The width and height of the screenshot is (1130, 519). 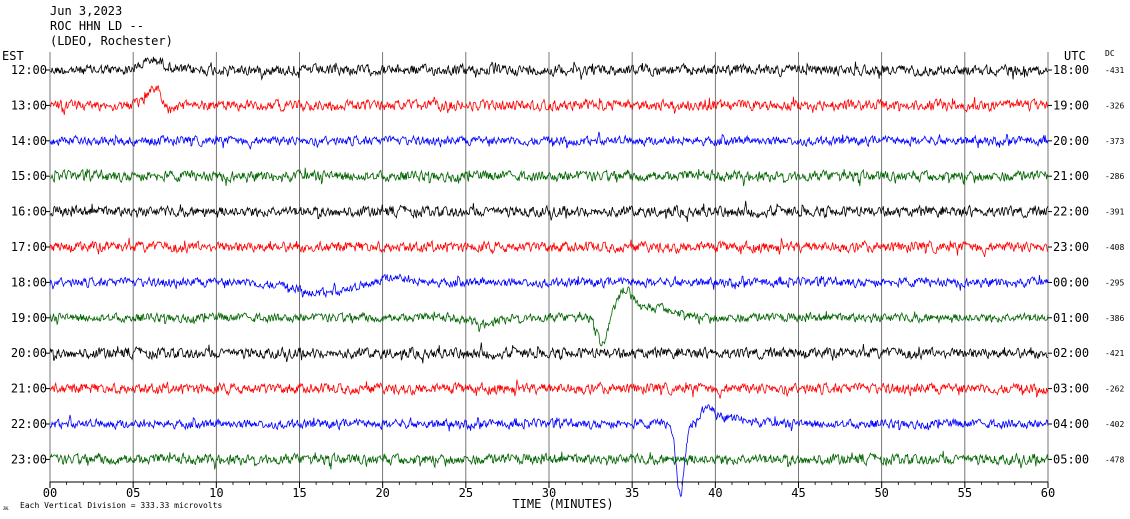 I want to click on utc-hour-label: 22:00, so click(x=1071, y=212).